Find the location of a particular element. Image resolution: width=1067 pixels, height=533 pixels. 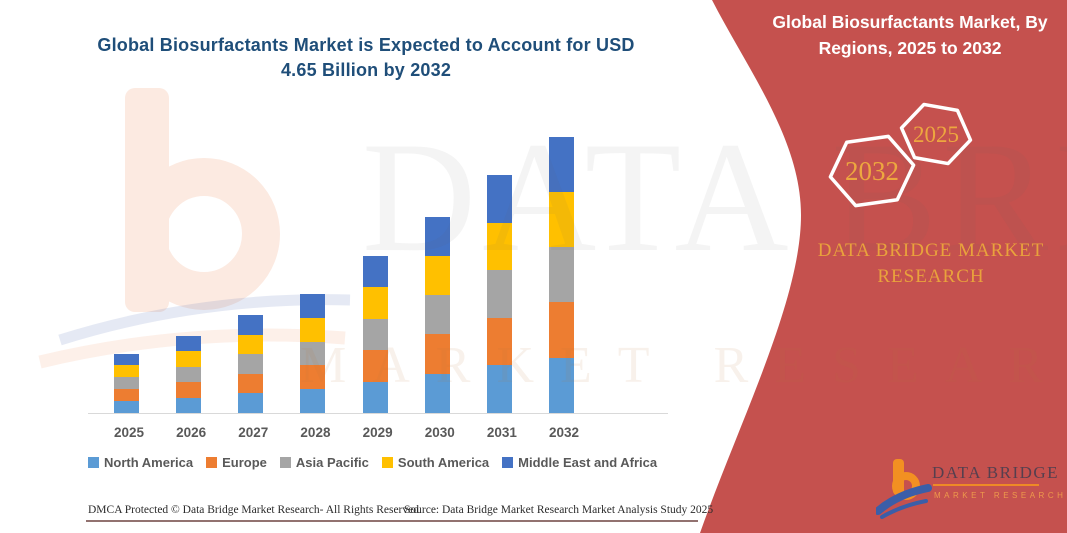

legend-label-north-america: North America is located at coordinates (149, 462).